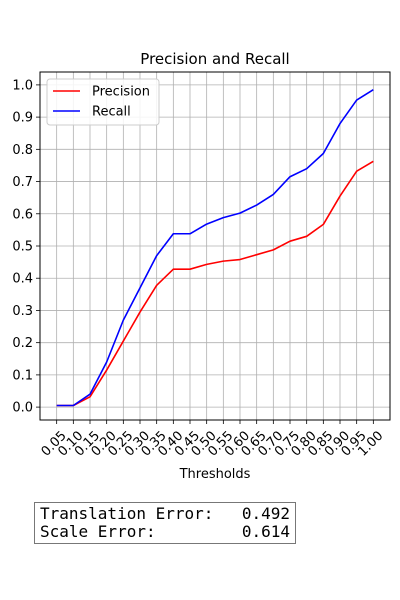 The height and width of the screenshot is (600, 400). Describe the element at coordinates (22, 343) in the screenshot. I see `y-tick-label: 0.2` at that location.